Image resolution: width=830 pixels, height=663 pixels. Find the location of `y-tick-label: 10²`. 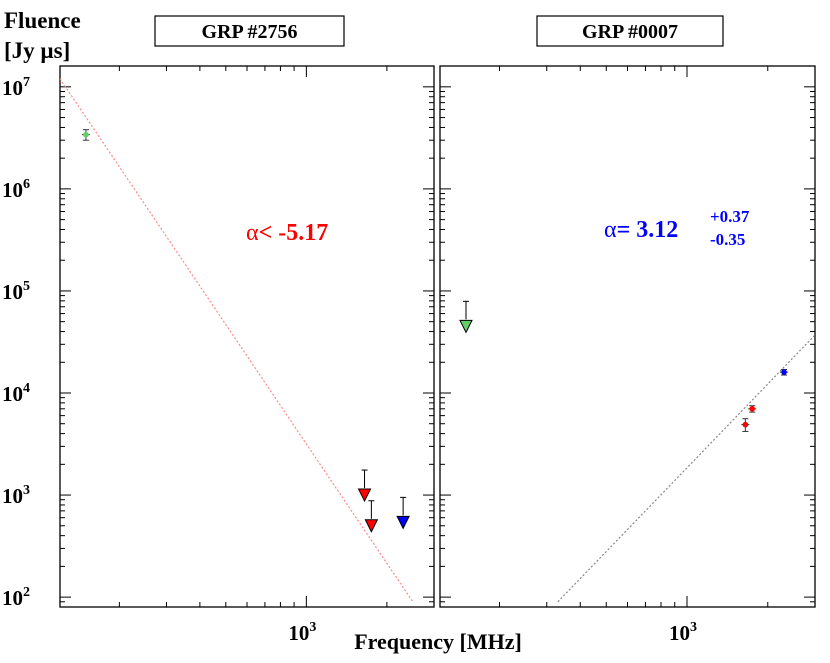

y-tick-label: 10² is located at coordinates (16, 597).